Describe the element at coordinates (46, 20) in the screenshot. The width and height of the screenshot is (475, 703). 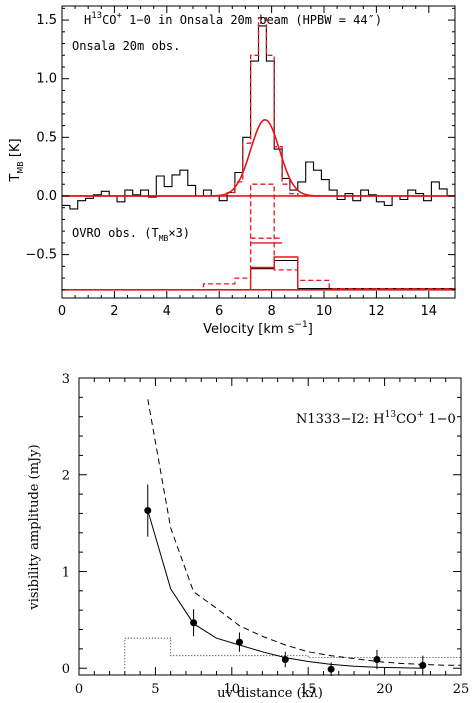
I see `spectrum-y-tick-label-4: 1.5` at that location.